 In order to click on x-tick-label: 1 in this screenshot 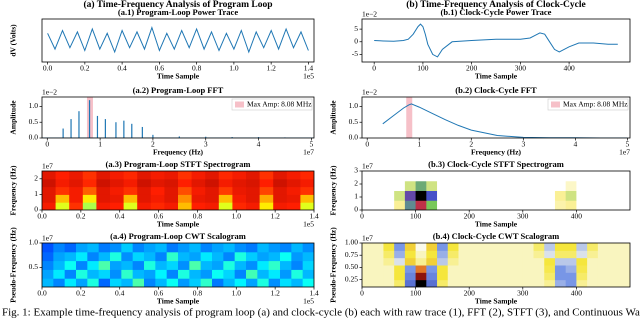, I will do `click(100, 144)`.